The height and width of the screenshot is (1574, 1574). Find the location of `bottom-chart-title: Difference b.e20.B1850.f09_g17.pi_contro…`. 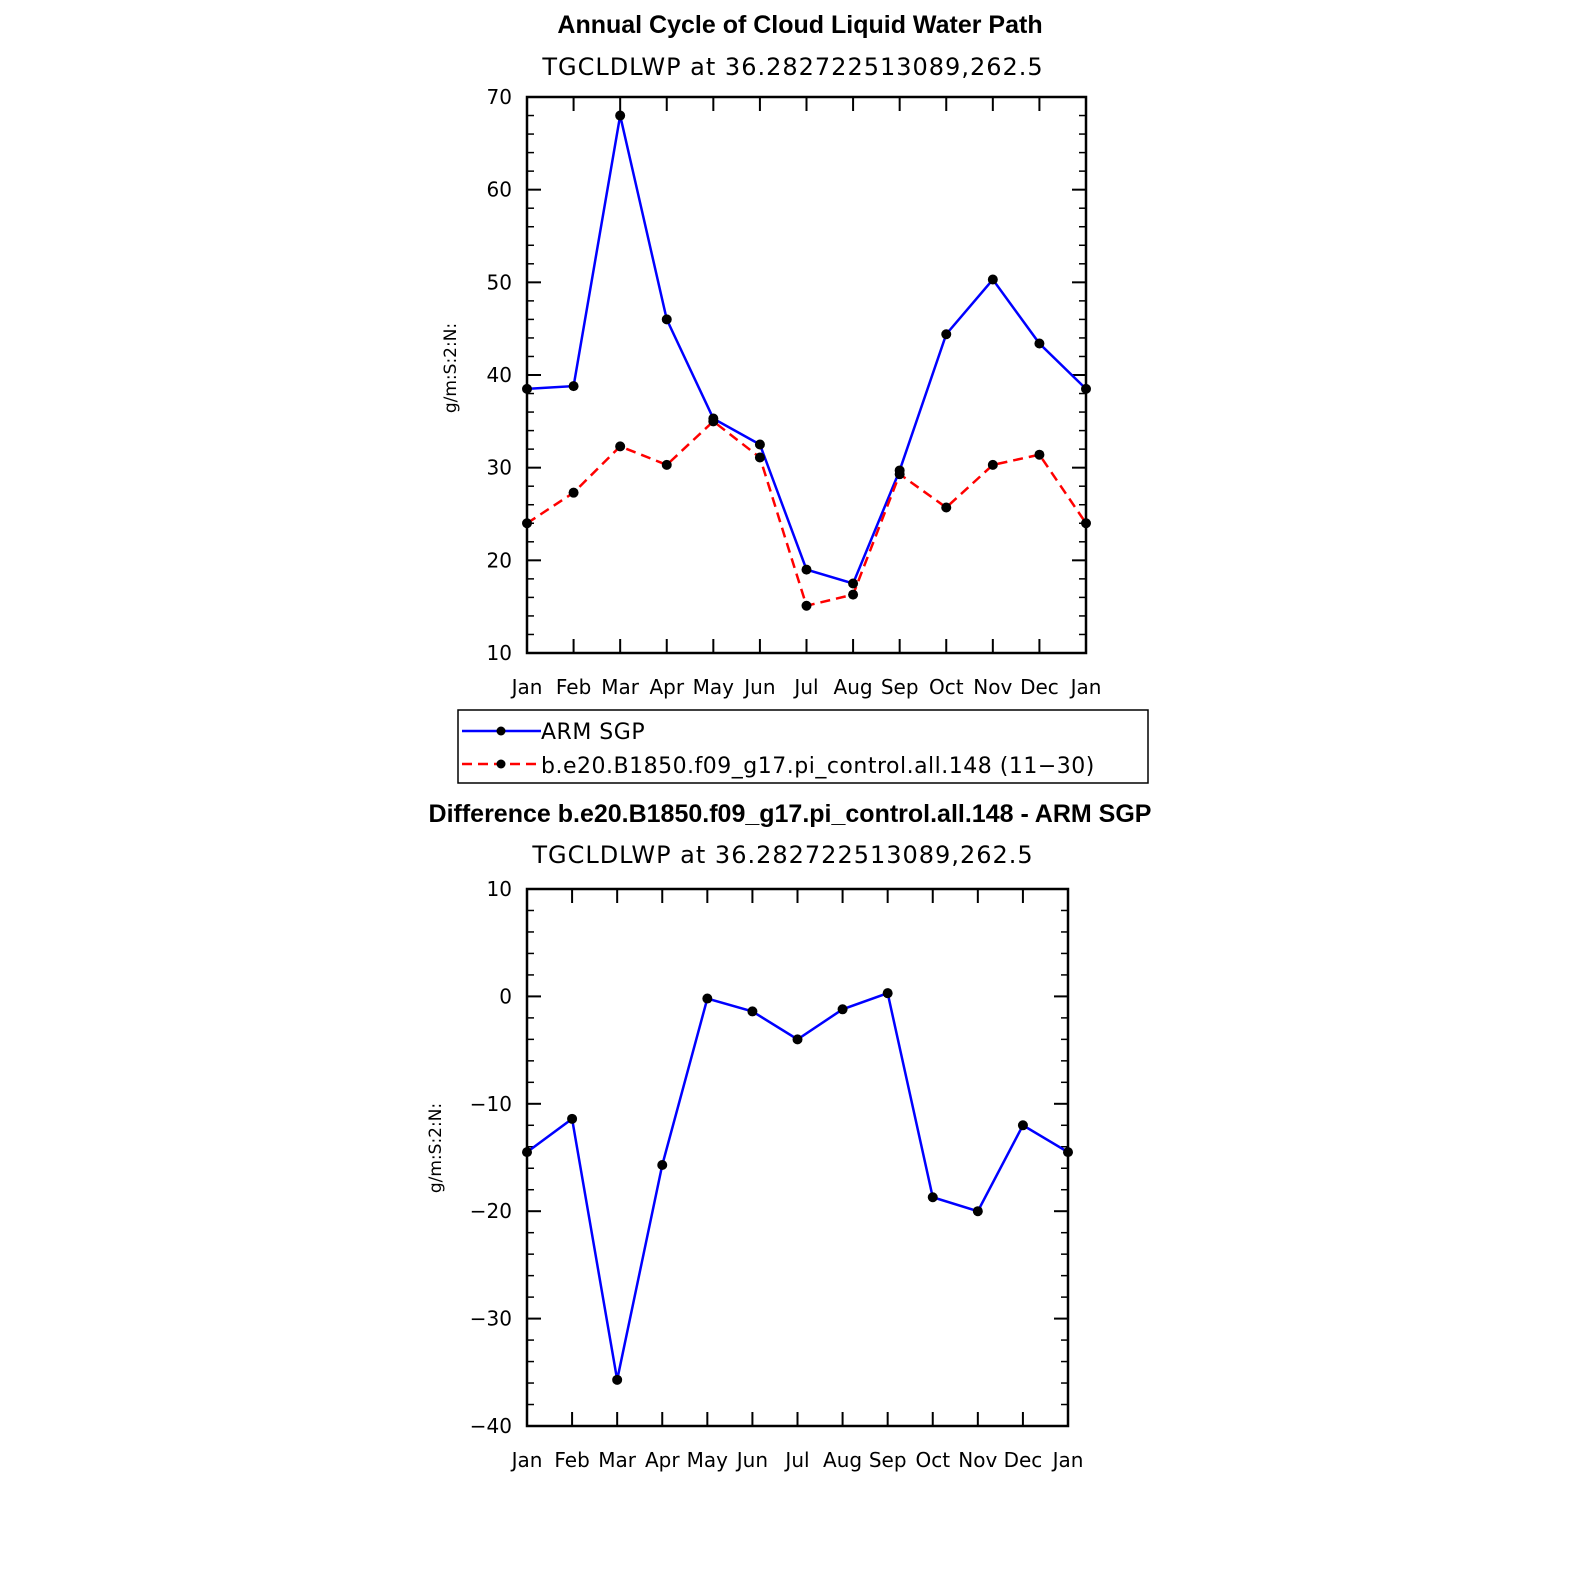

bottom-chart-title: Difference b.e20.B1850.f09_g17.pi_contro… is located at coordinates (790, 814).